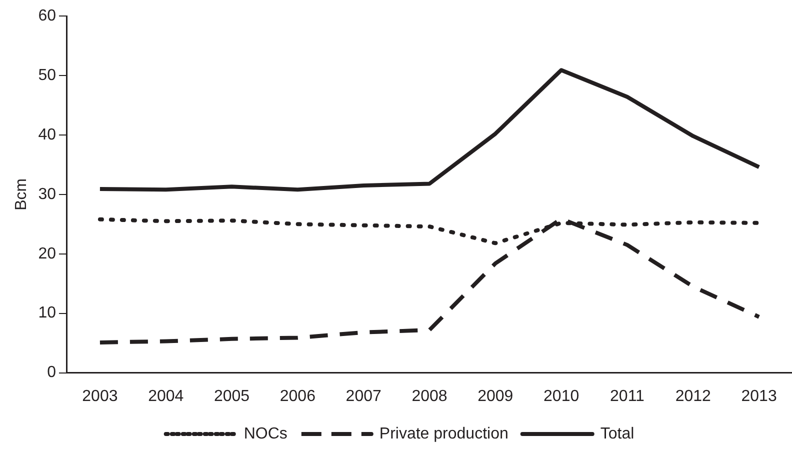  Describe the element at coordinates (443, 433) in the screenshot. I see `legend-label: Private production` at that location.